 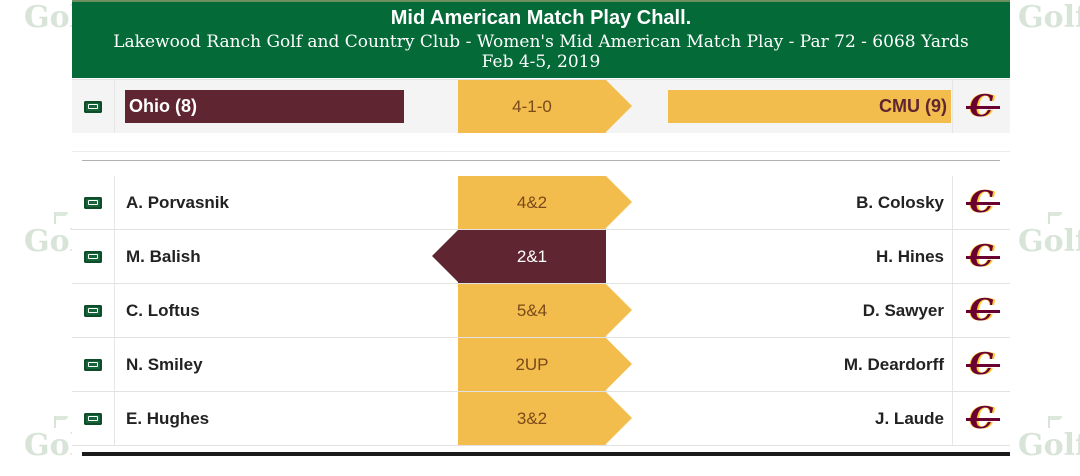 I want to click on winner-arrow-left-icon, so click(x=445, y=256).